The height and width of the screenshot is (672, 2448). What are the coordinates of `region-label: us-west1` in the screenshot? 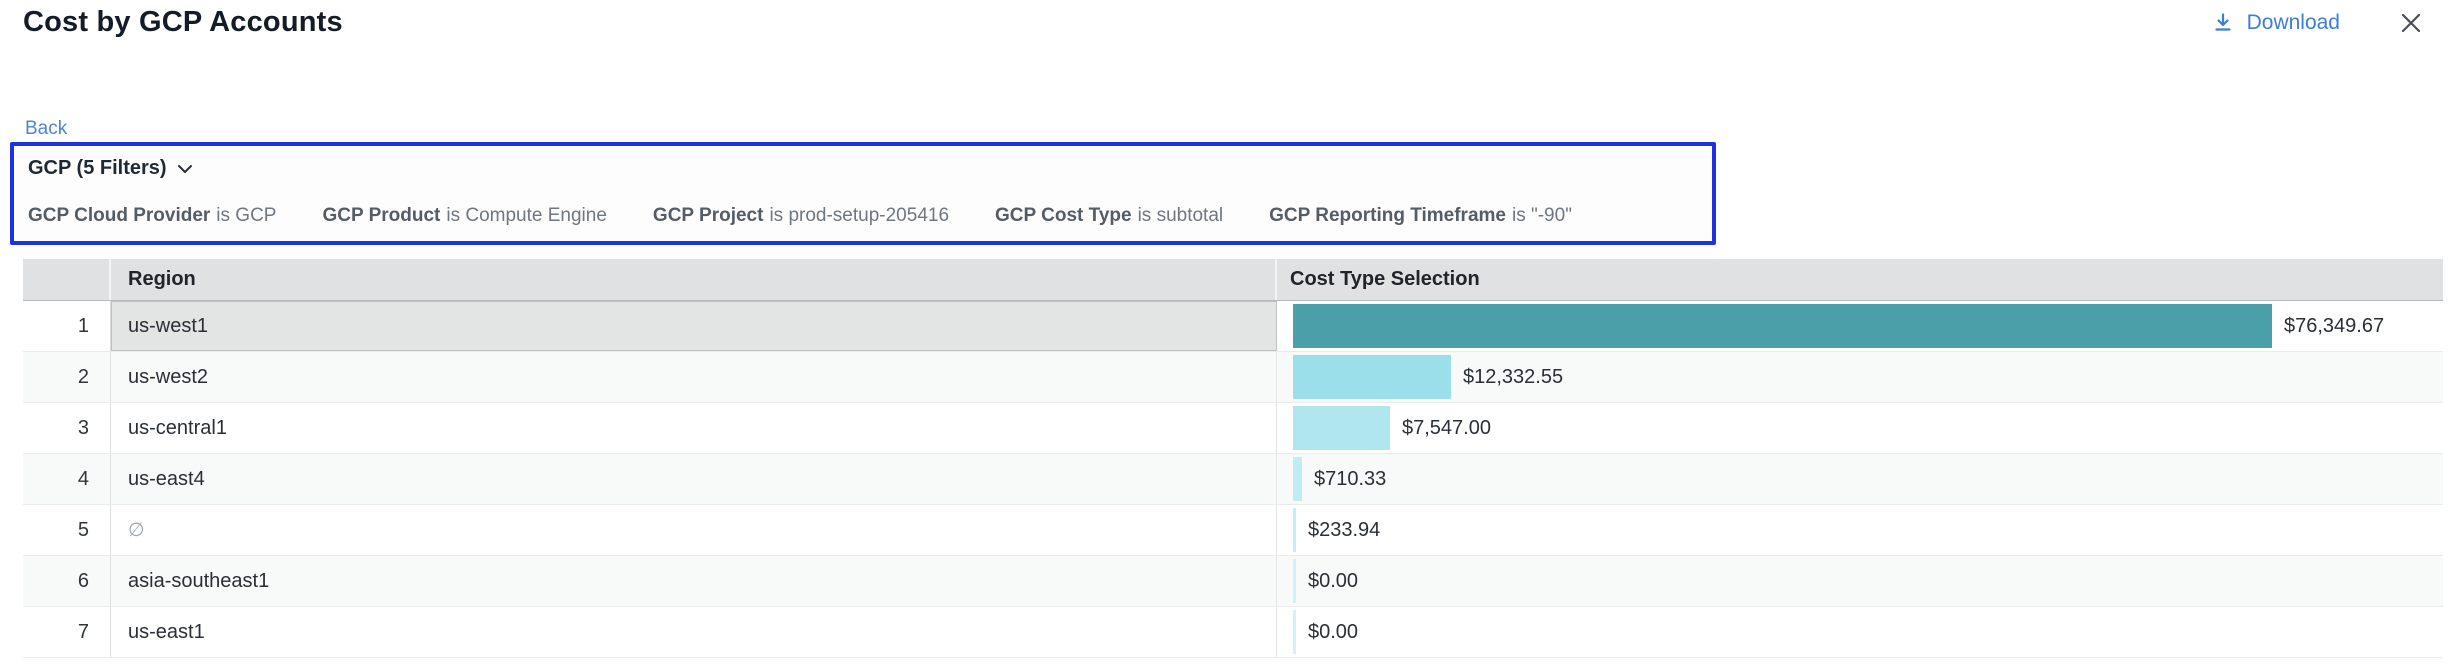 It's located at (168, 325).